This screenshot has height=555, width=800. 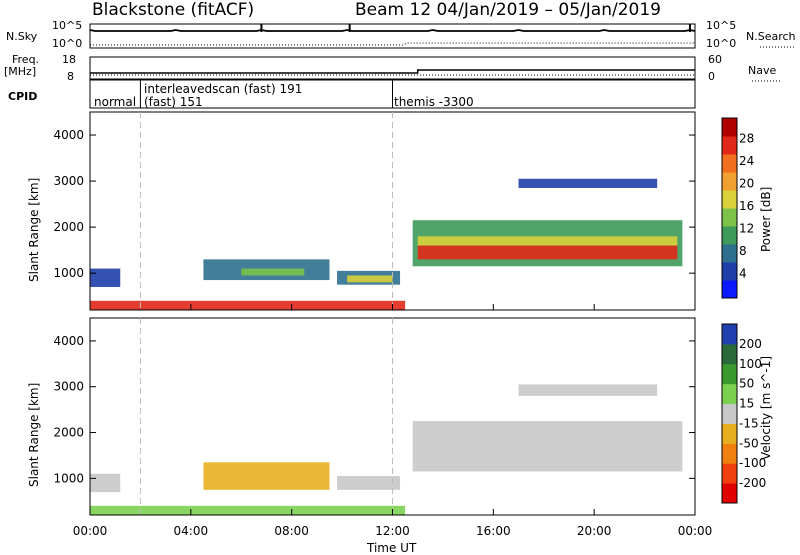 I want to click on velocity-patch-late, so click(x=369, y=483).